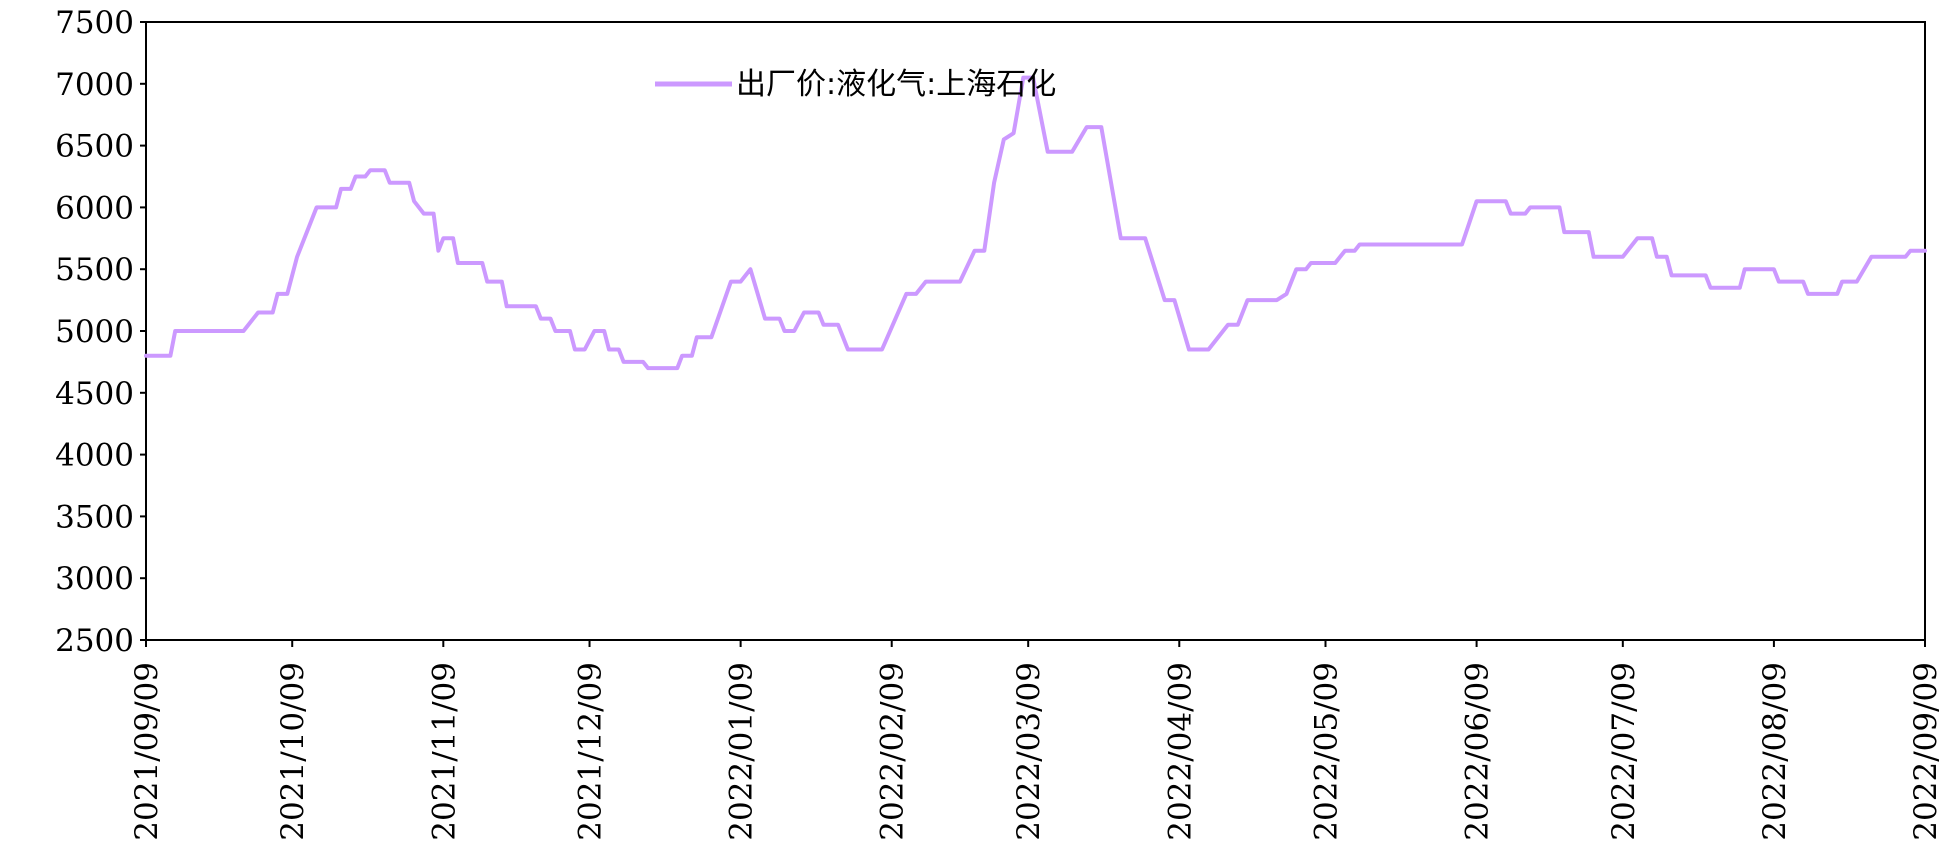 The width and height of the screenshot is (1944, 851). What do you see at coordinates (94, 208) in the screenshot?
I see `y-tick-label: 6000` at bounding box center [94, 208].